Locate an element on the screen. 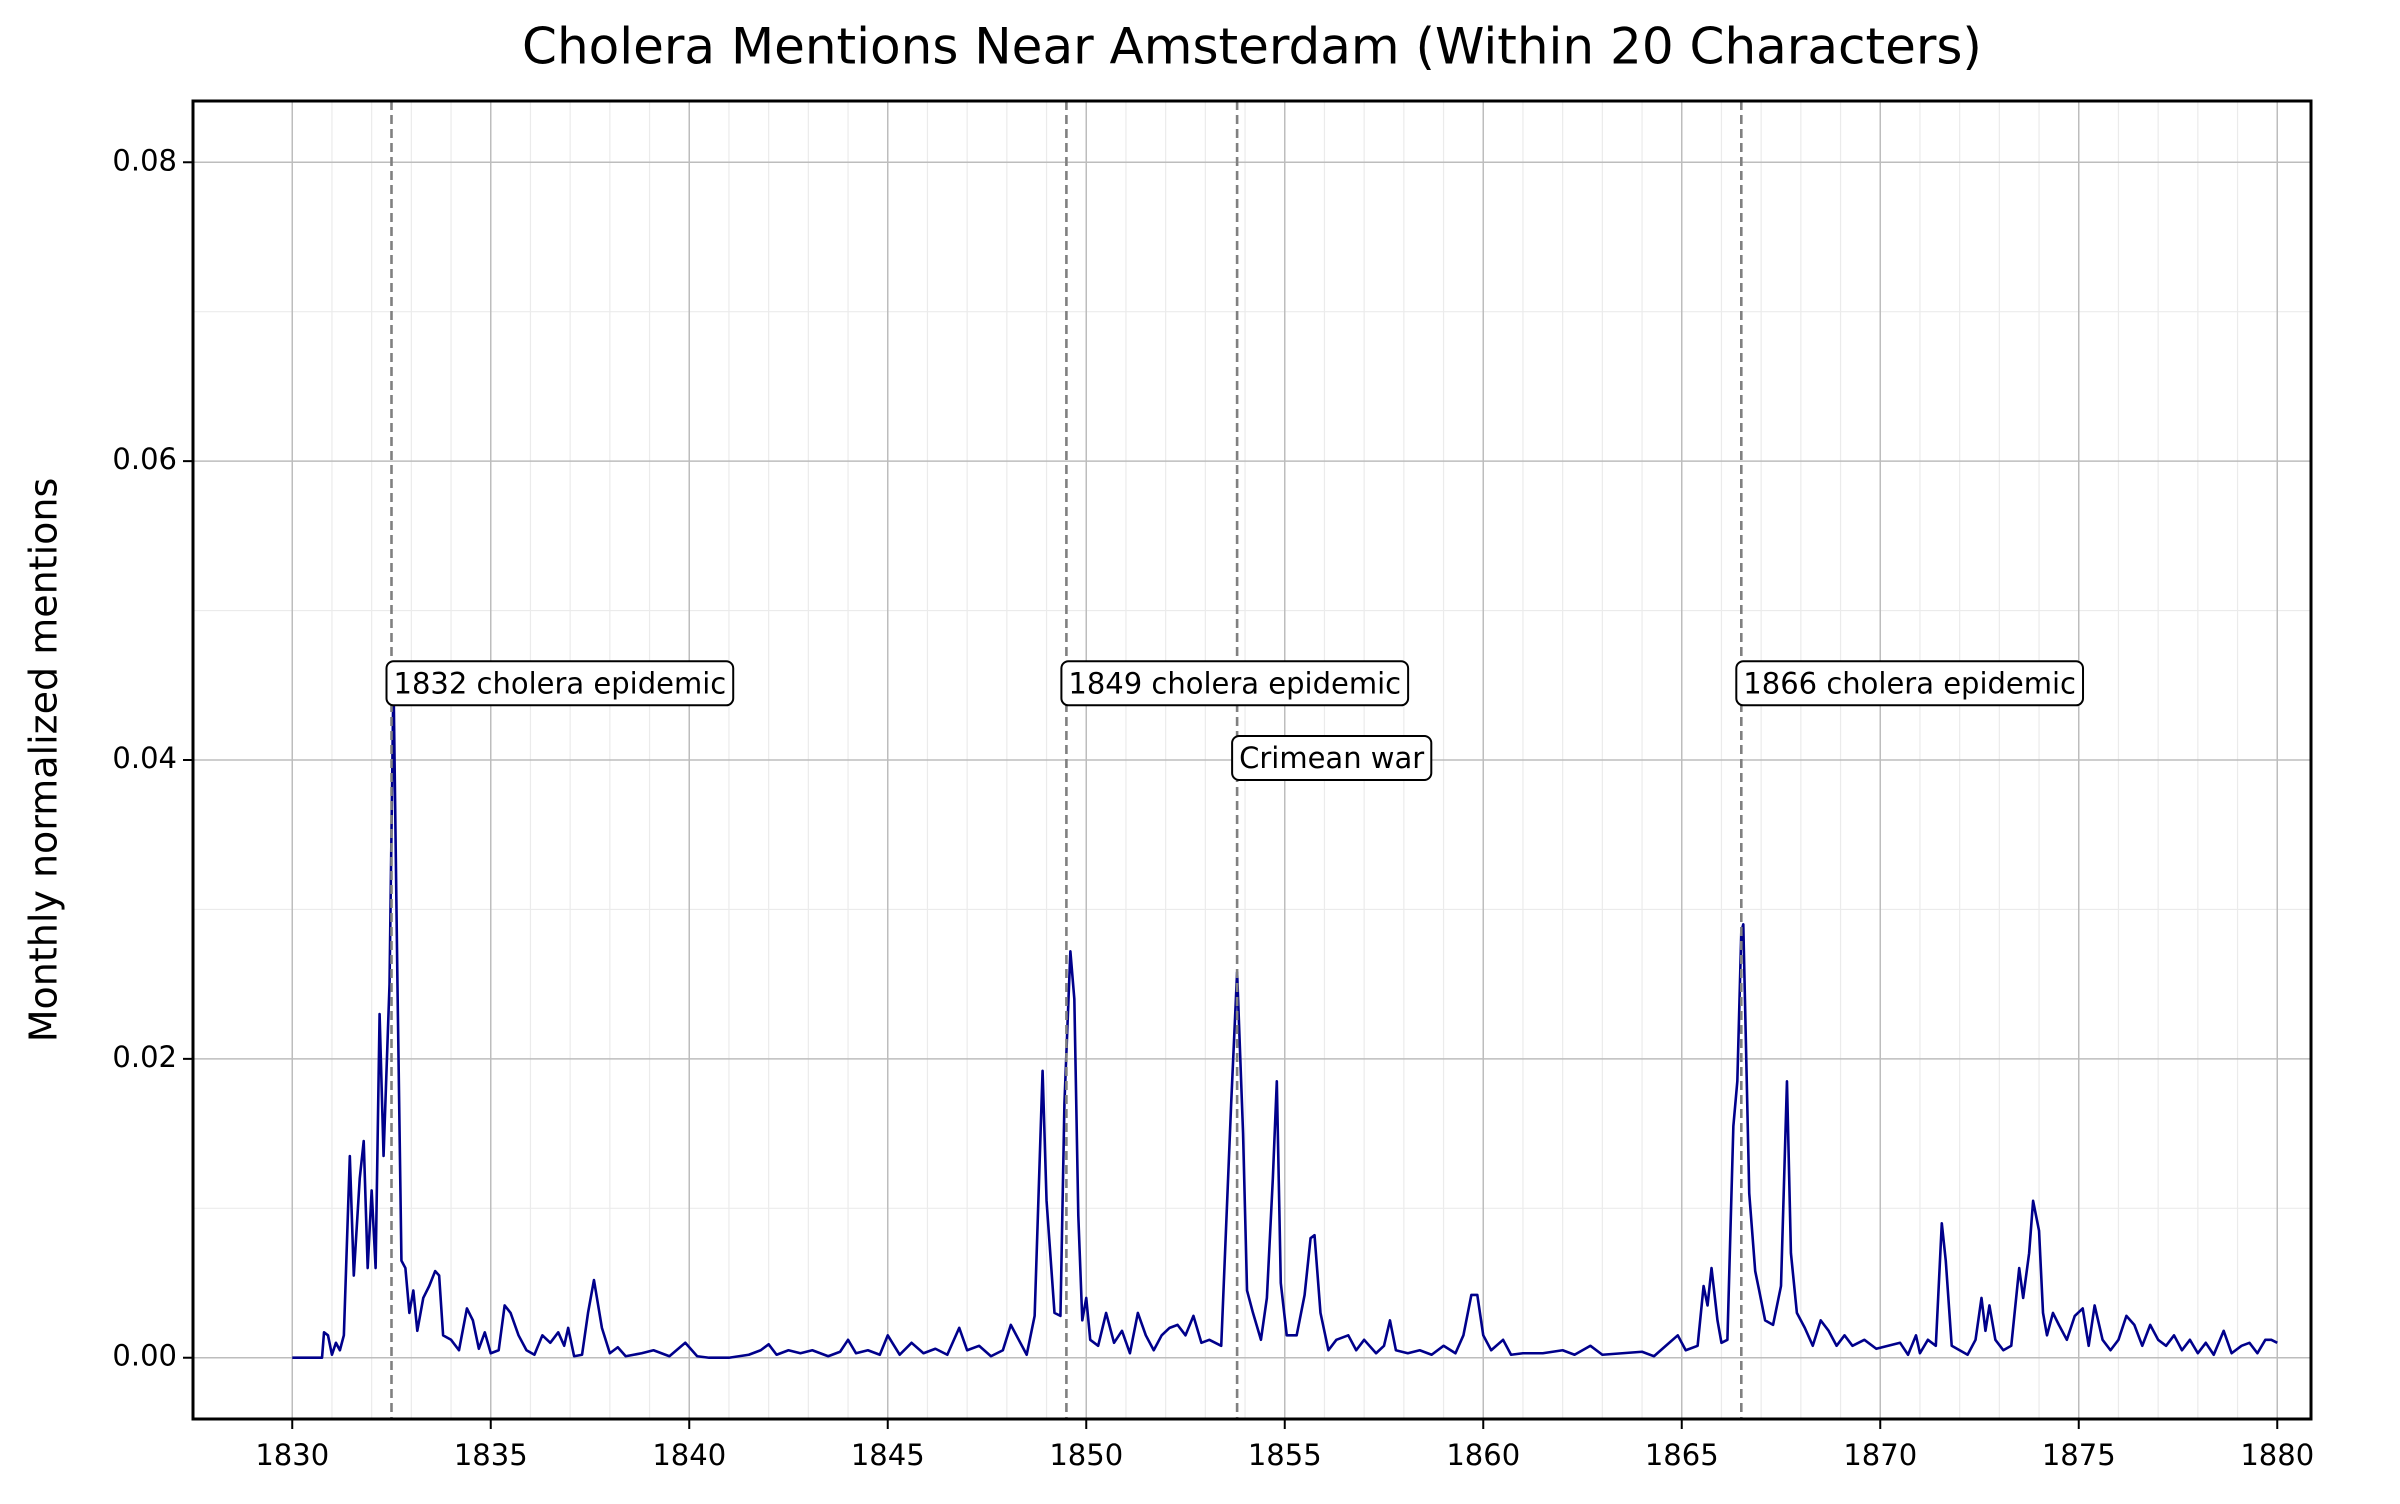  x-tick-label: 1830 is located at coordinates (292, 1455).